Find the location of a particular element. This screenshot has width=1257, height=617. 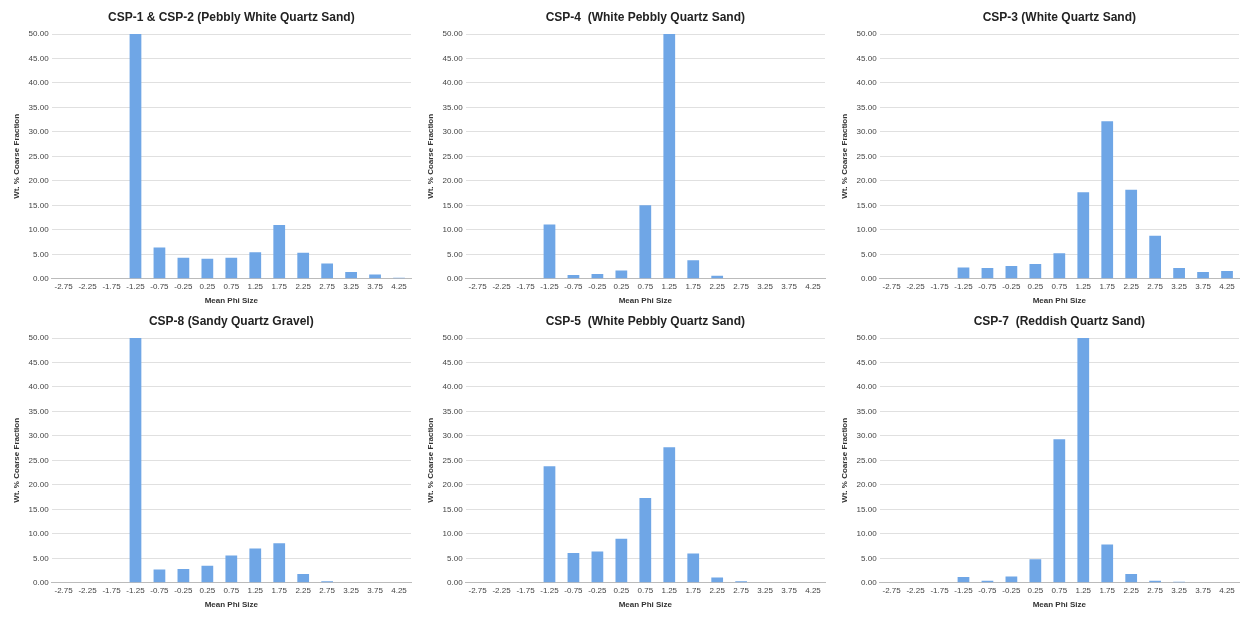

y-tick-label: 10.00 is located at coordinates (867, 534).